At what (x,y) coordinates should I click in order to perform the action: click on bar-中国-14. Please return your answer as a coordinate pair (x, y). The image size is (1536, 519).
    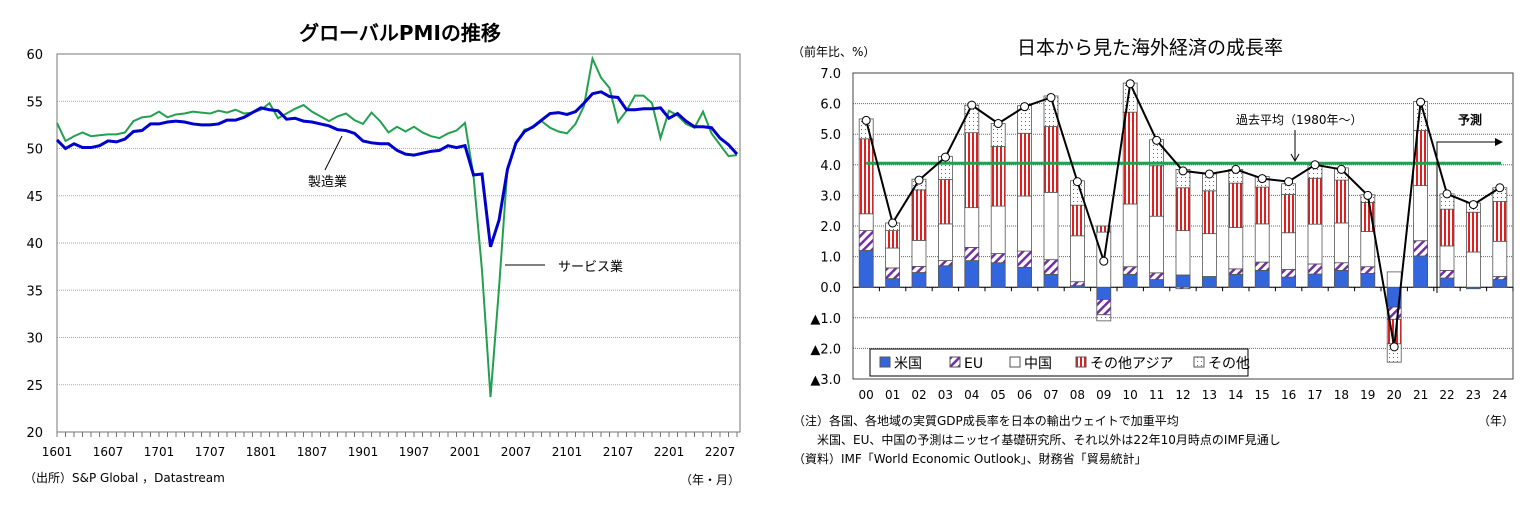
    Looking at the image, I should click on (1236, 248).